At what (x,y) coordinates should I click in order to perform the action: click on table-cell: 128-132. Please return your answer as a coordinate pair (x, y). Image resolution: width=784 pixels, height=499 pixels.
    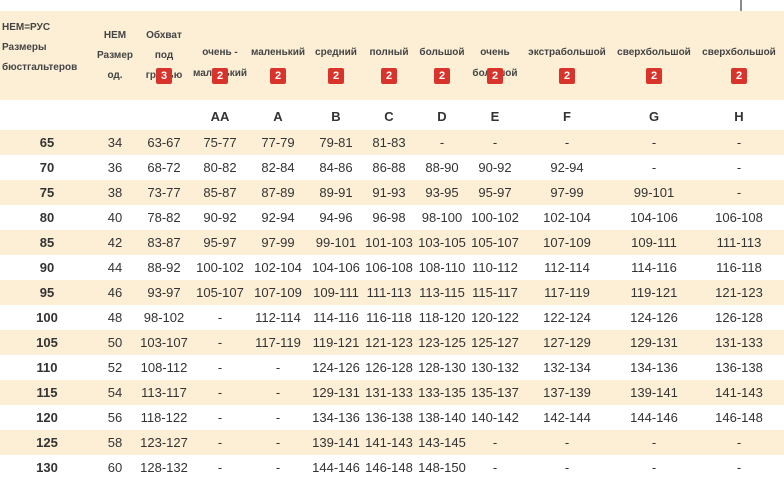
    Looking at the image, I should click on (164, 467).